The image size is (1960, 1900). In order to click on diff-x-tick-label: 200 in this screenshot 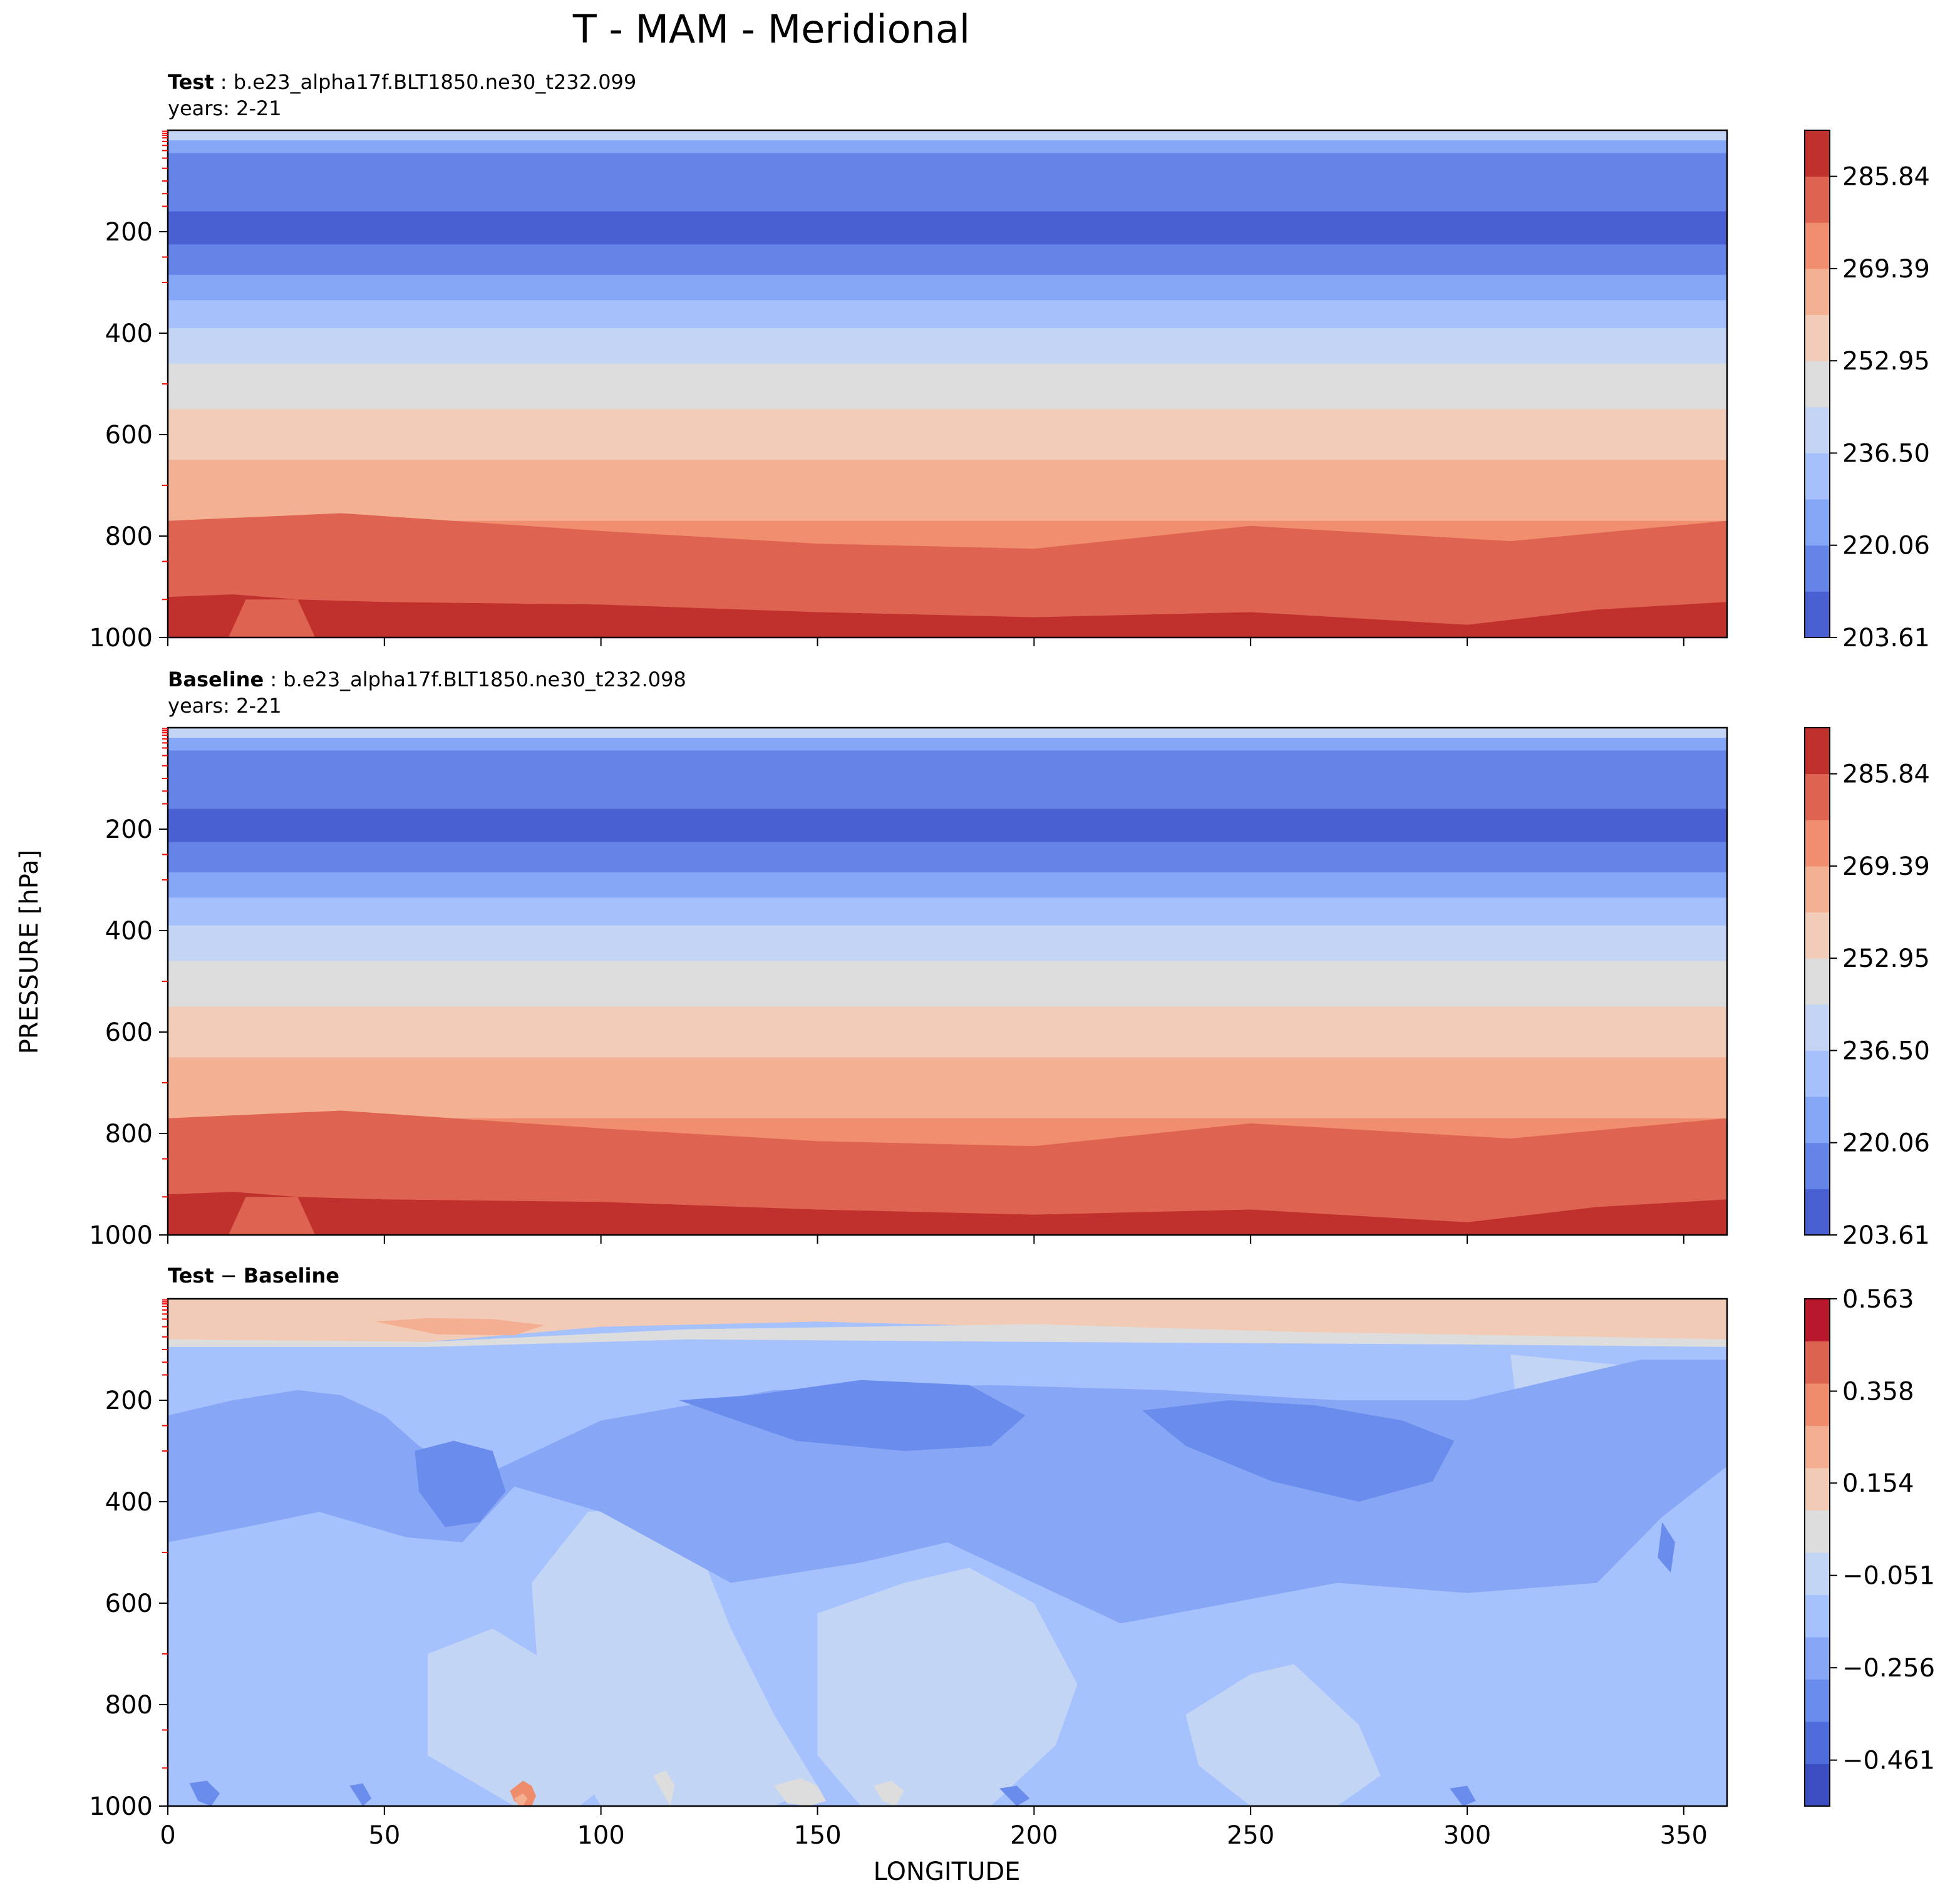, I will do `click(1034, 1835)`.